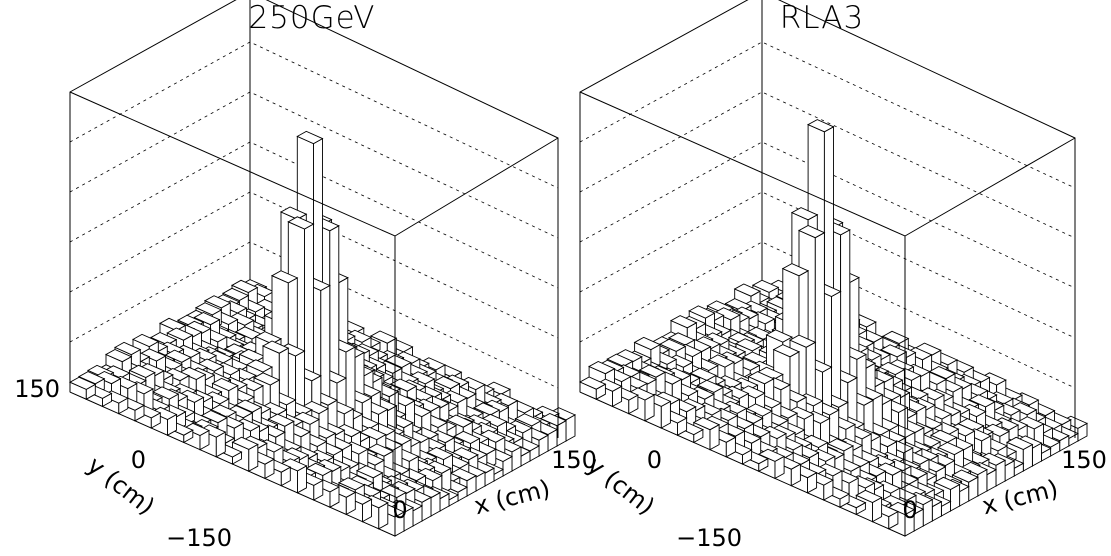 This screenshot has height=556, width=1111. Describe the element at coordinates (311, 18) in the screenshot. I see `chart-title: 250GeV` at that location.